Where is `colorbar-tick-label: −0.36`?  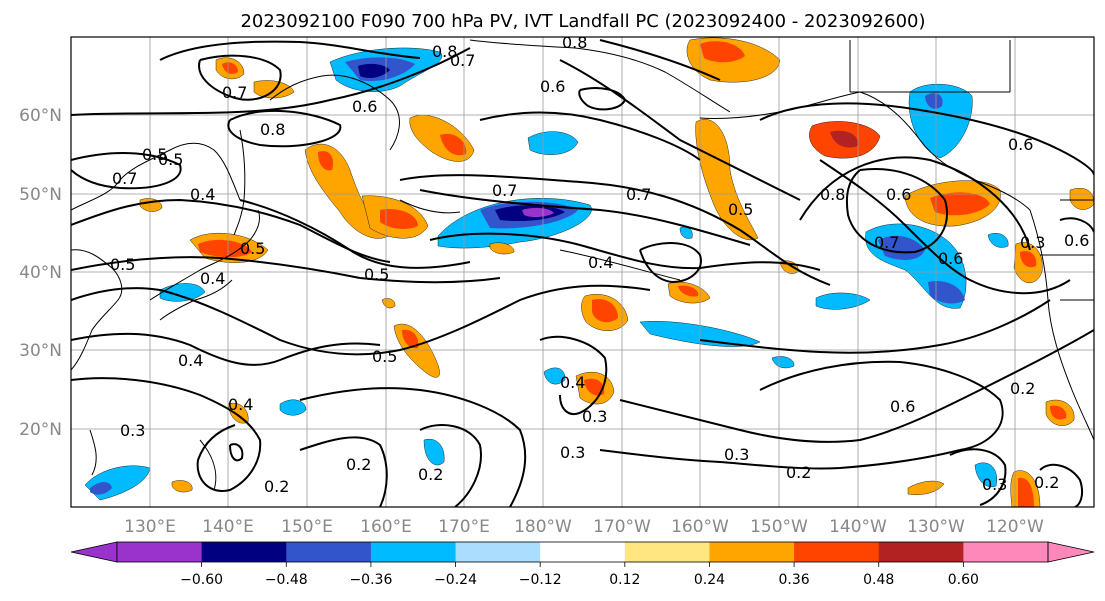
colorbar-tick-label: −0.36 is located at coordinates (370, 580).